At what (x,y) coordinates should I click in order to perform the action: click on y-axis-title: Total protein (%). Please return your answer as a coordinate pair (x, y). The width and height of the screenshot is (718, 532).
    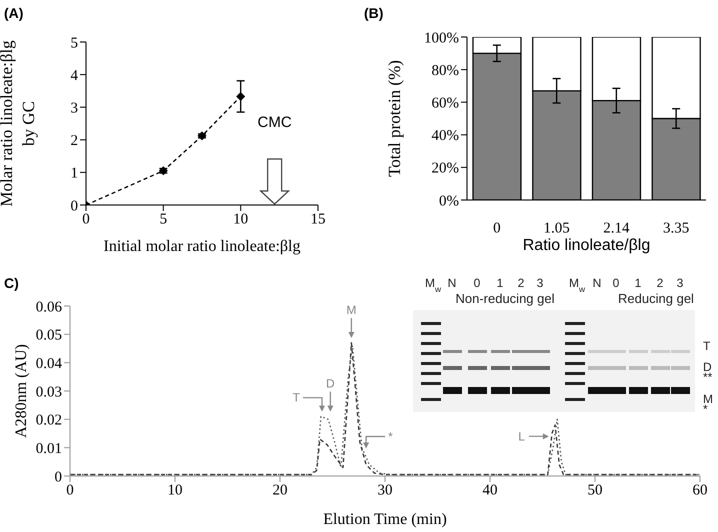
    Looking at the image, I should click on (394, 118).